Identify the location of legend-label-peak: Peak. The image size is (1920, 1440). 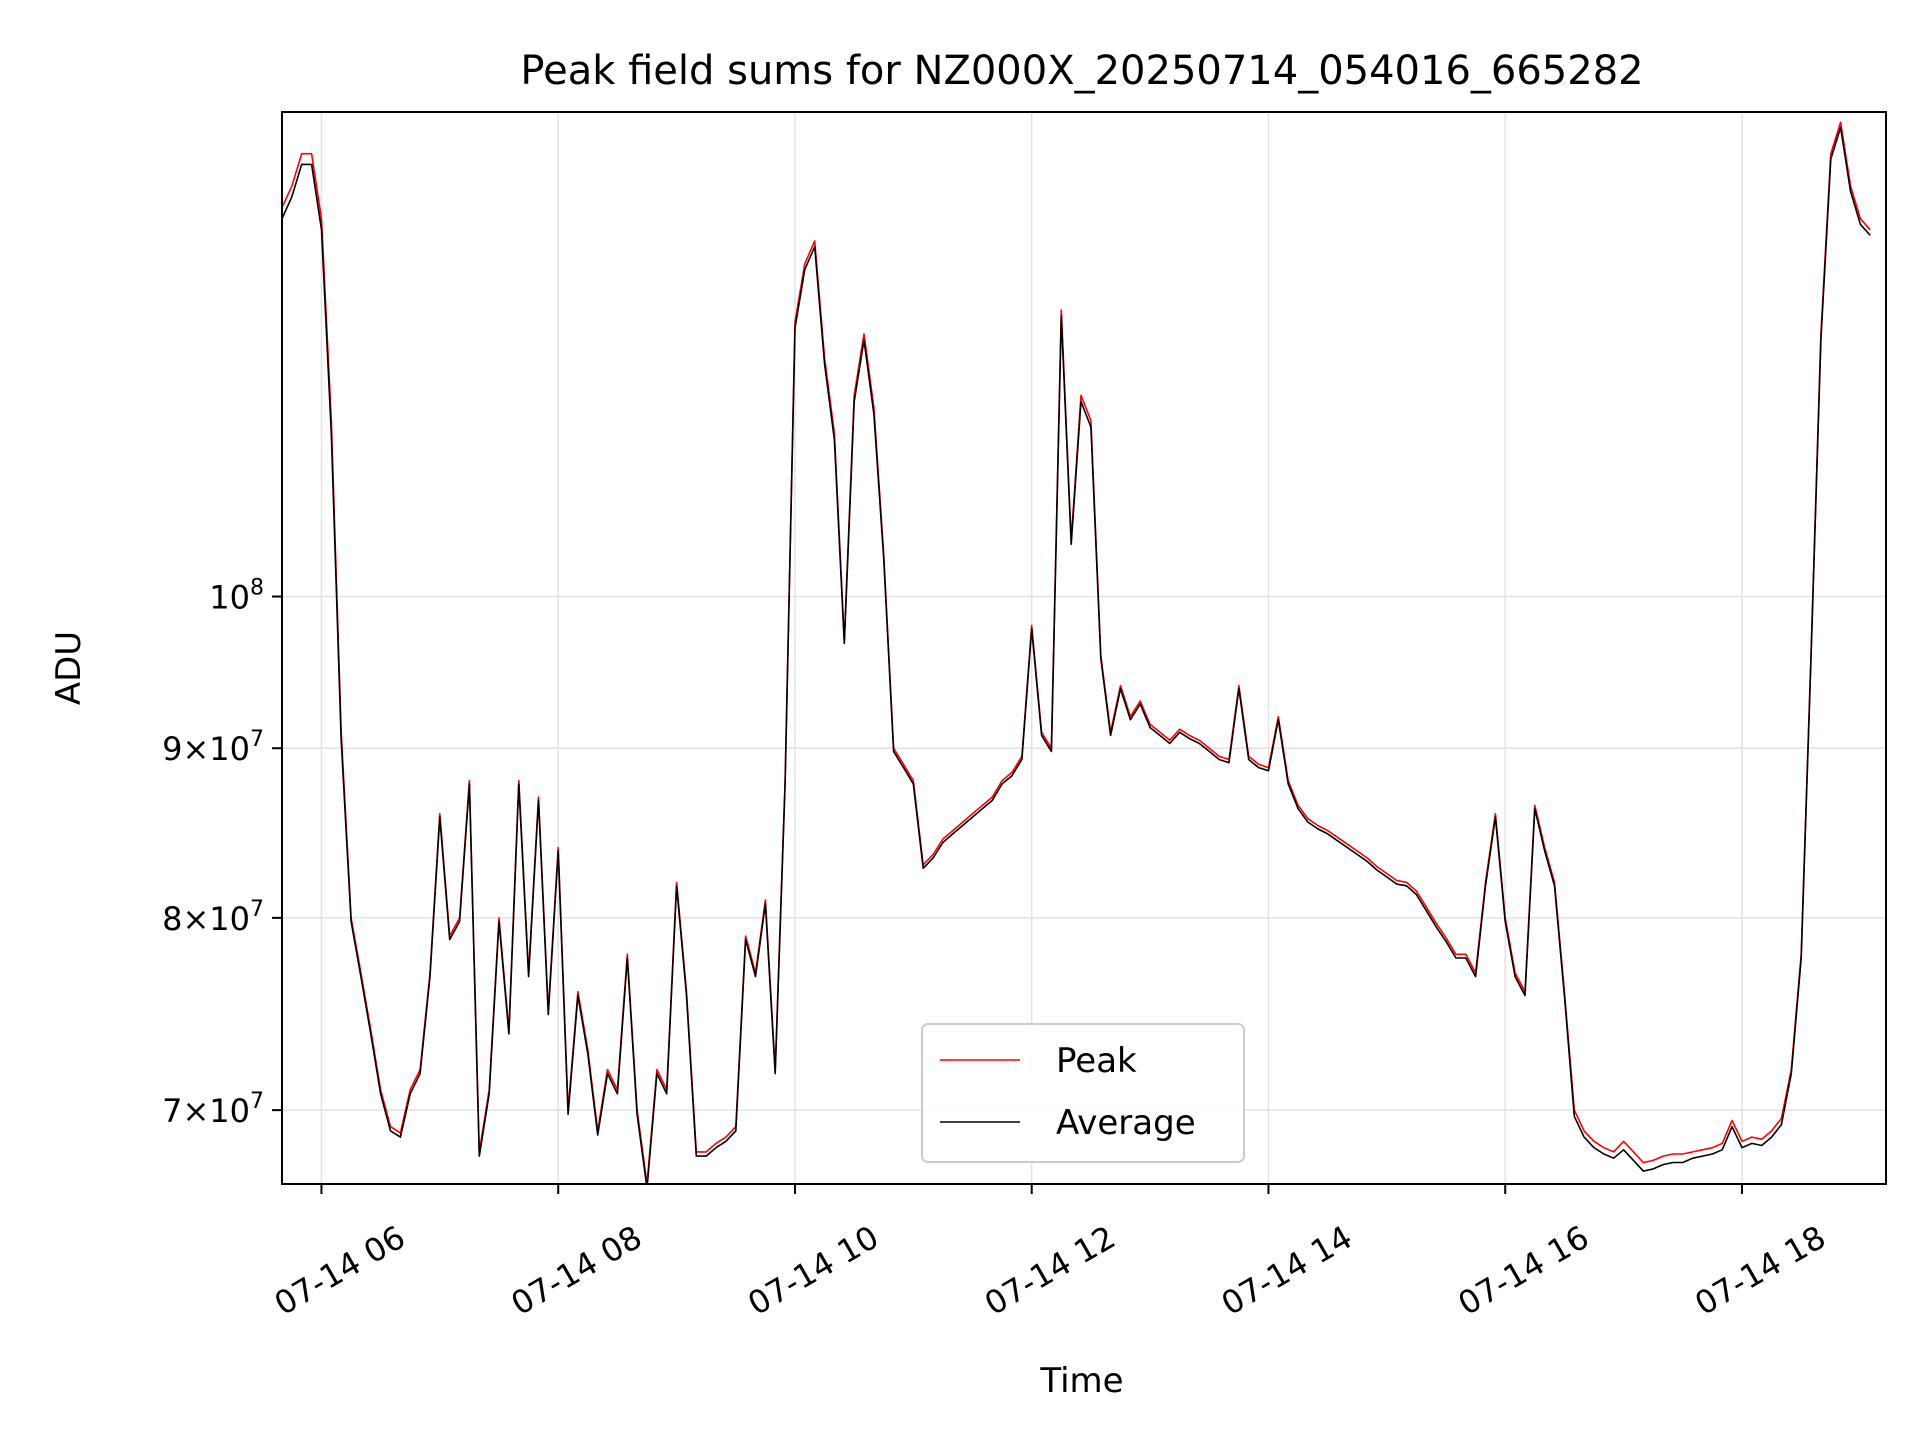
(1096, 1061).